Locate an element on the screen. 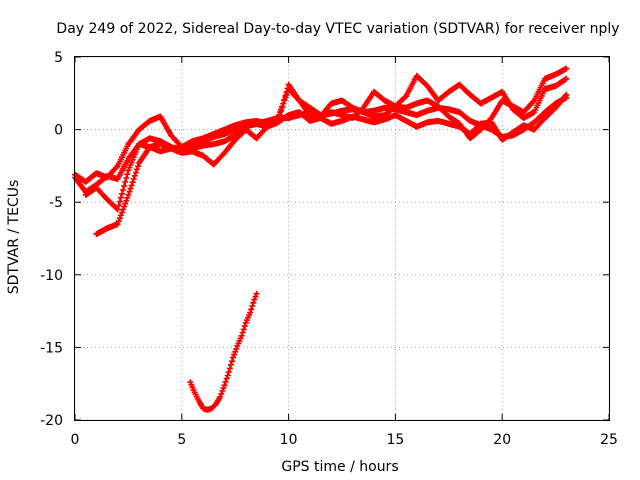  y-tick-label: -20 is located at coordinates (51, 421).